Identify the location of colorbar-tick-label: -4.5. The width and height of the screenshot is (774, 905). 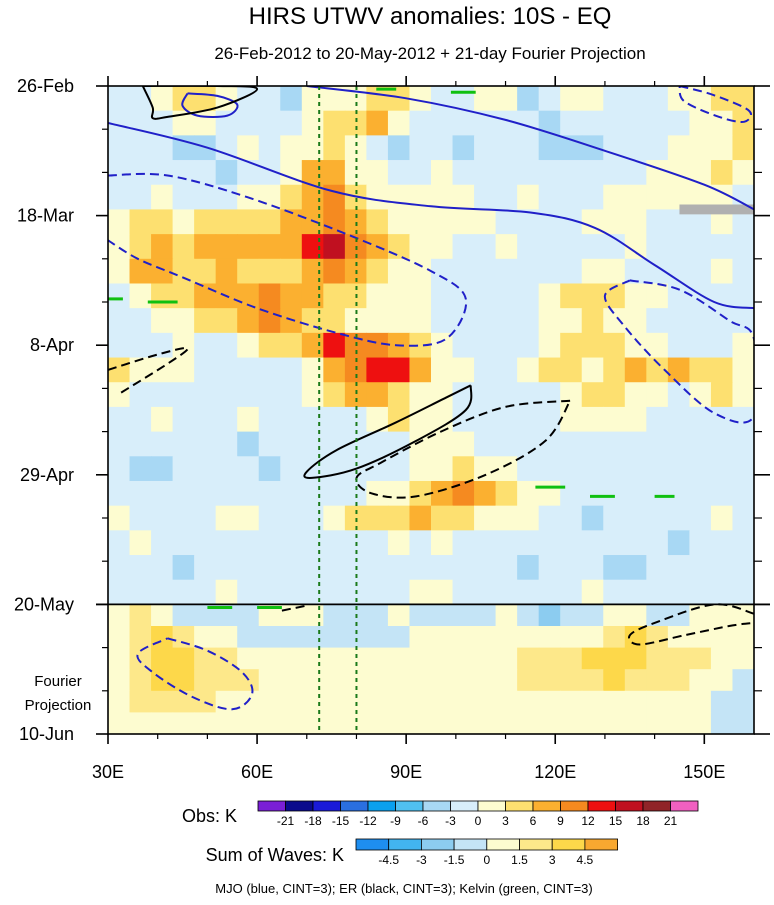
(388, 860).